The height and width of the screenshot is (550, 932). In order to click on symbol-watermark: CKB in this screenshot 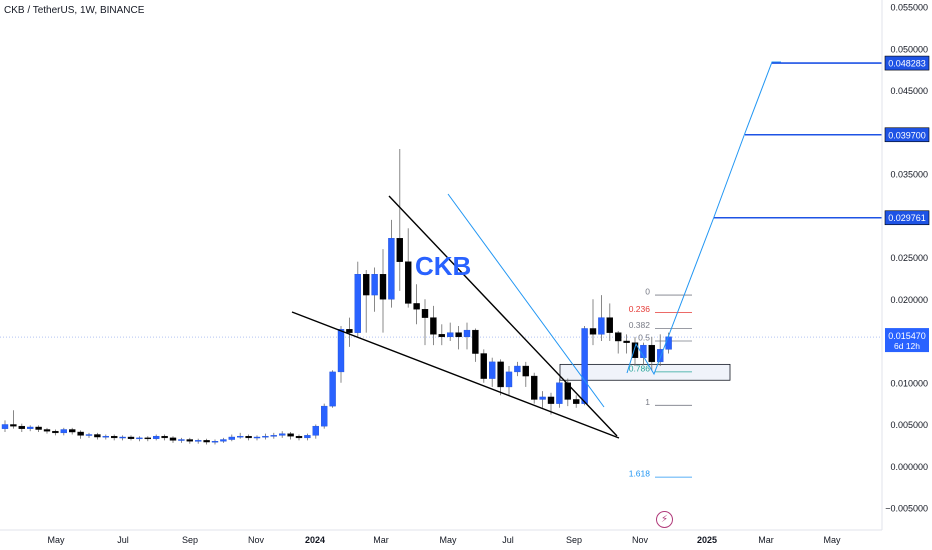, I will do `click(443, 266)`.